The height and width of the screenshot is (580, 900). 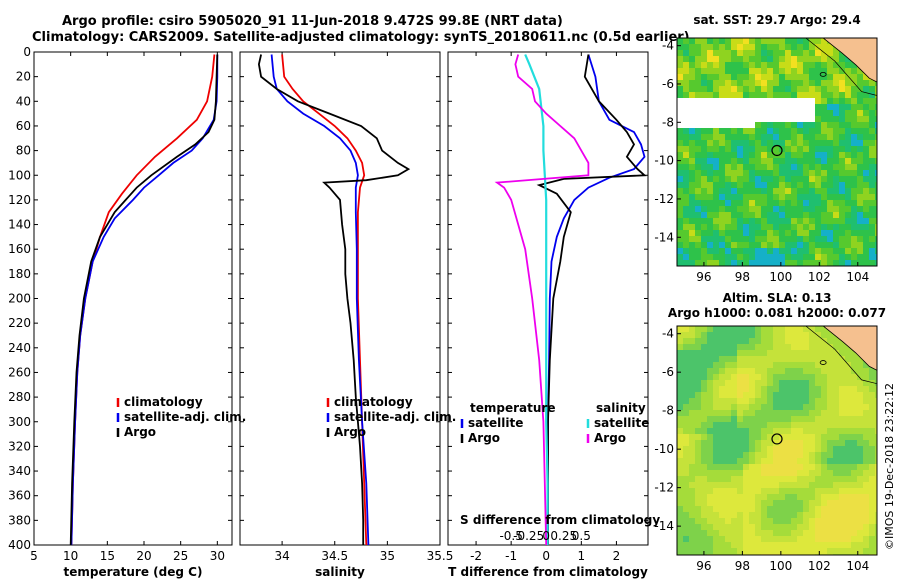 I want to click on contour-sst-map, so click(x=841, y=67).